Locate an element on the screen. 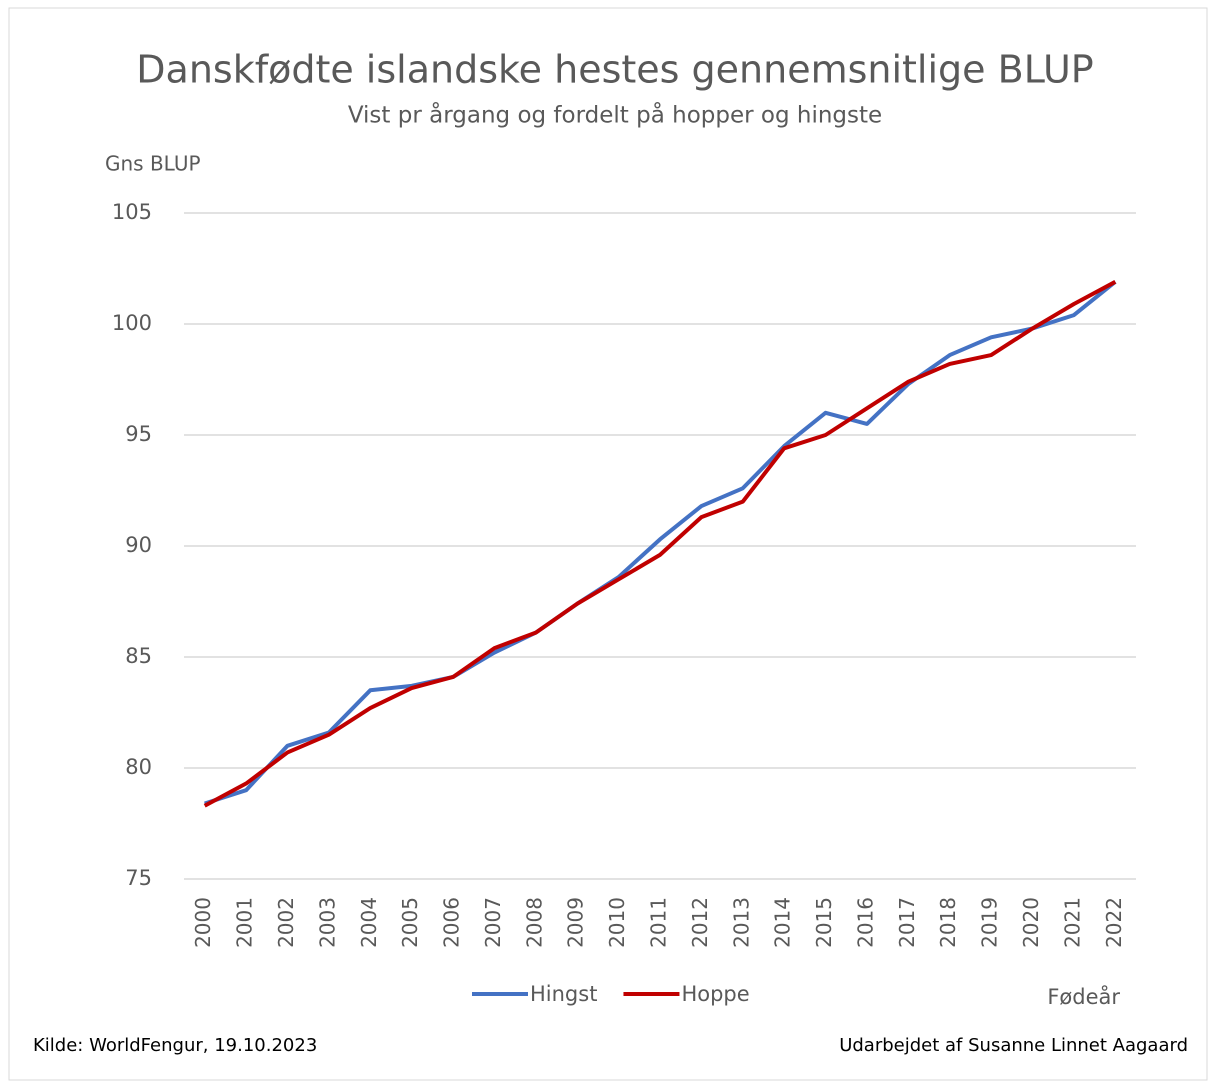 The height and width of the screenshot is (1081, 1208). x-tick-label: 2013 is located at coordinates (741, 922).